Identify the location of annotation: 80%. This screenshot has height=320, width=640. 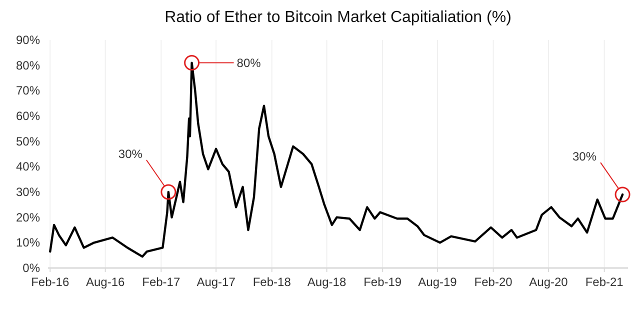
(249, 63).